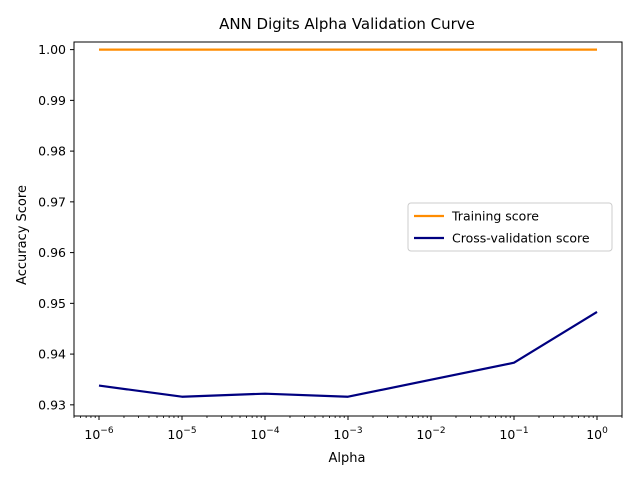 Image resolution: width=640 pixels, height=480 pixels. Describe the element at coordinates (495, 216) in the screenshot. I see `legend-label-0: Training score` at that location.